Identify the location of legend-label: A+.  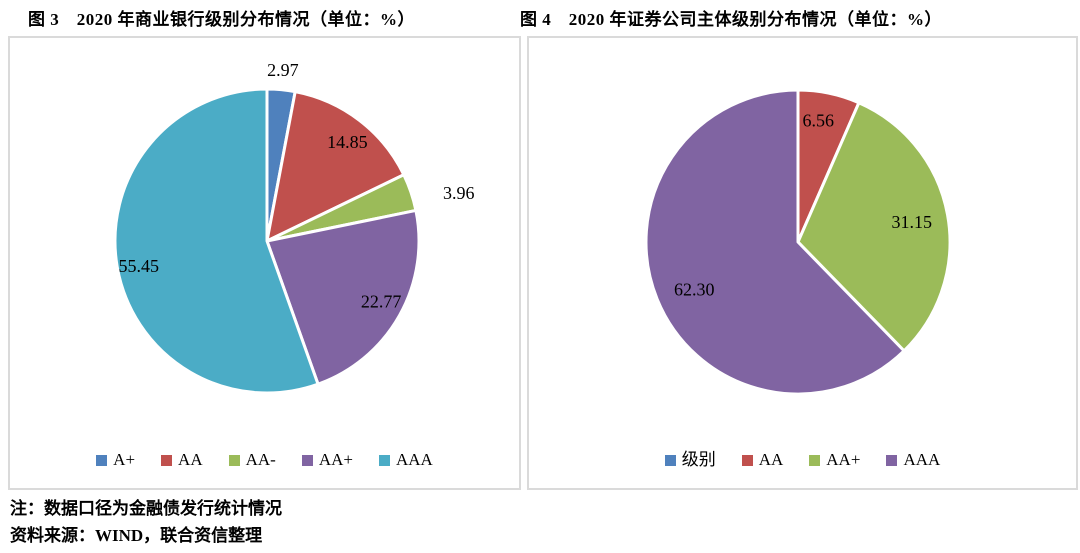
(124, 459).